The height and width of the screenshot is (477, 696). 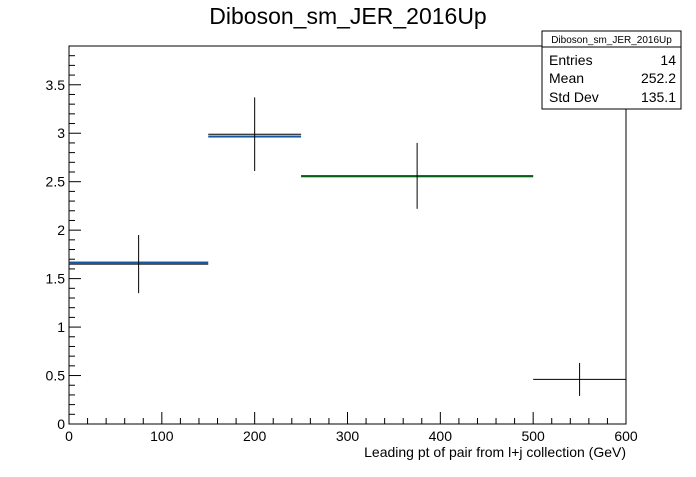 I want to click on stats-box-frame, so click(x=611, y=70).